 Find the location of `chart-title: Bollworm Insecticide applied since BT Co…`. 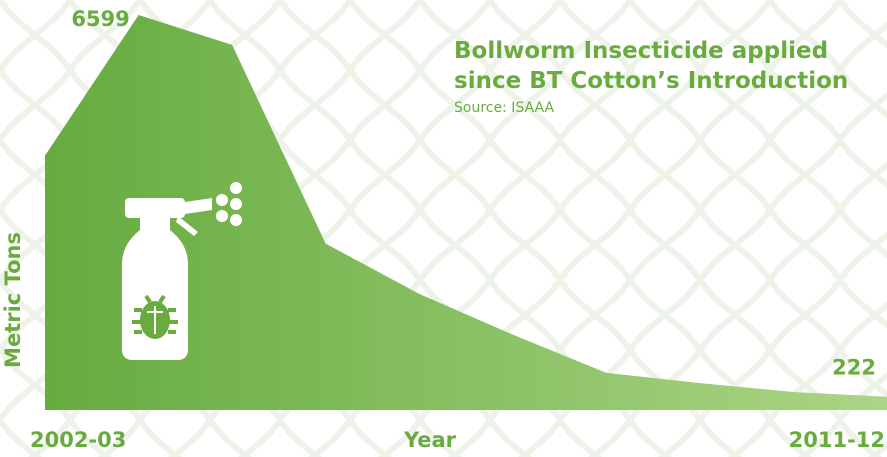

chart-title: Bollworm Insecticide applied since BT Co… is located at coordinates (651, 66).